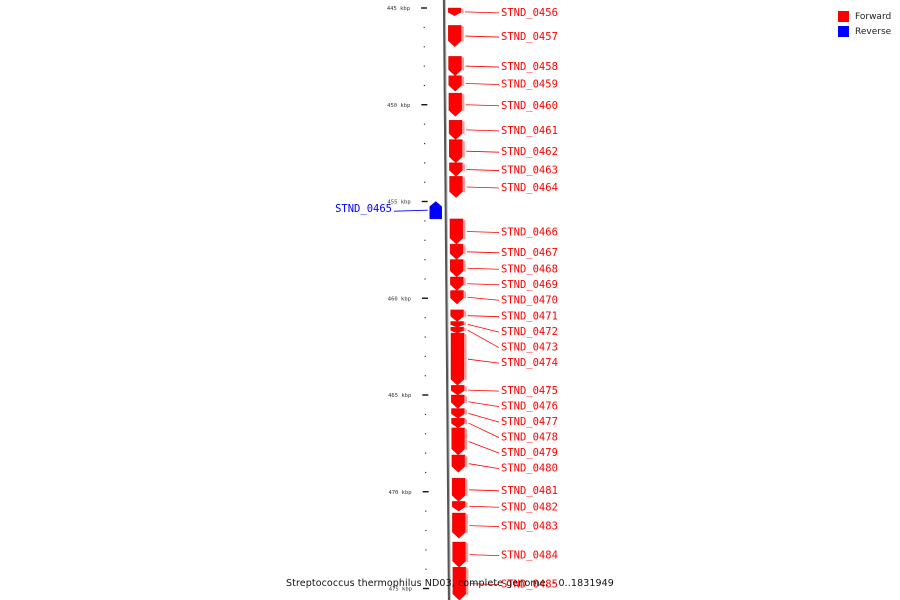 This screenshot has height=600, width=900. Describe the element at coordinates (398, 203) in the screenshot. I see `tick-label: 455 kbp` at that location.